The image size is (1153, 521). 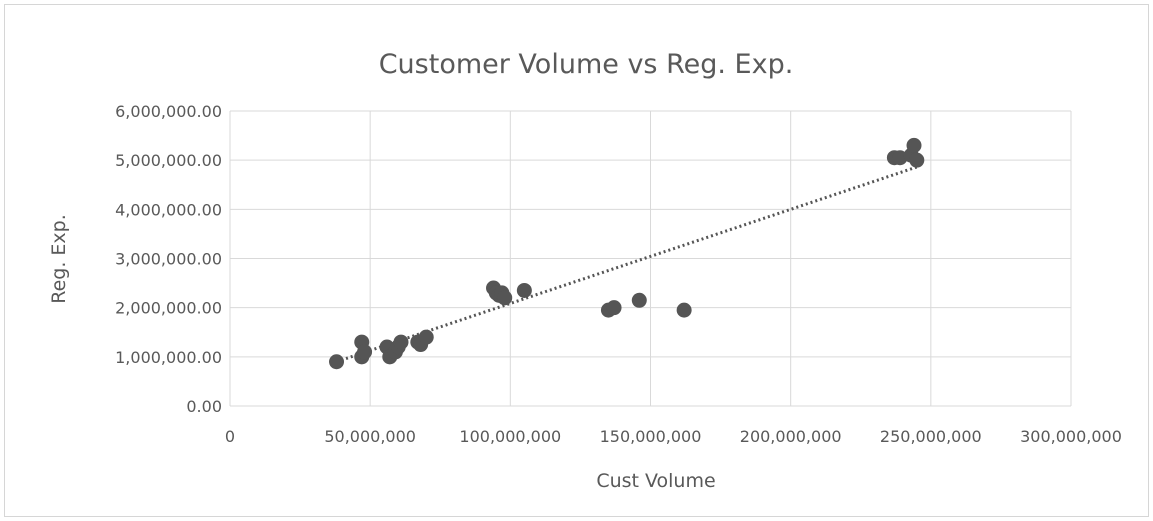 What do you see at coordinates (168, 308) in the screenshot?
I see `y-tick-label: 2,000,000.00` at bounding box center [168, 308].